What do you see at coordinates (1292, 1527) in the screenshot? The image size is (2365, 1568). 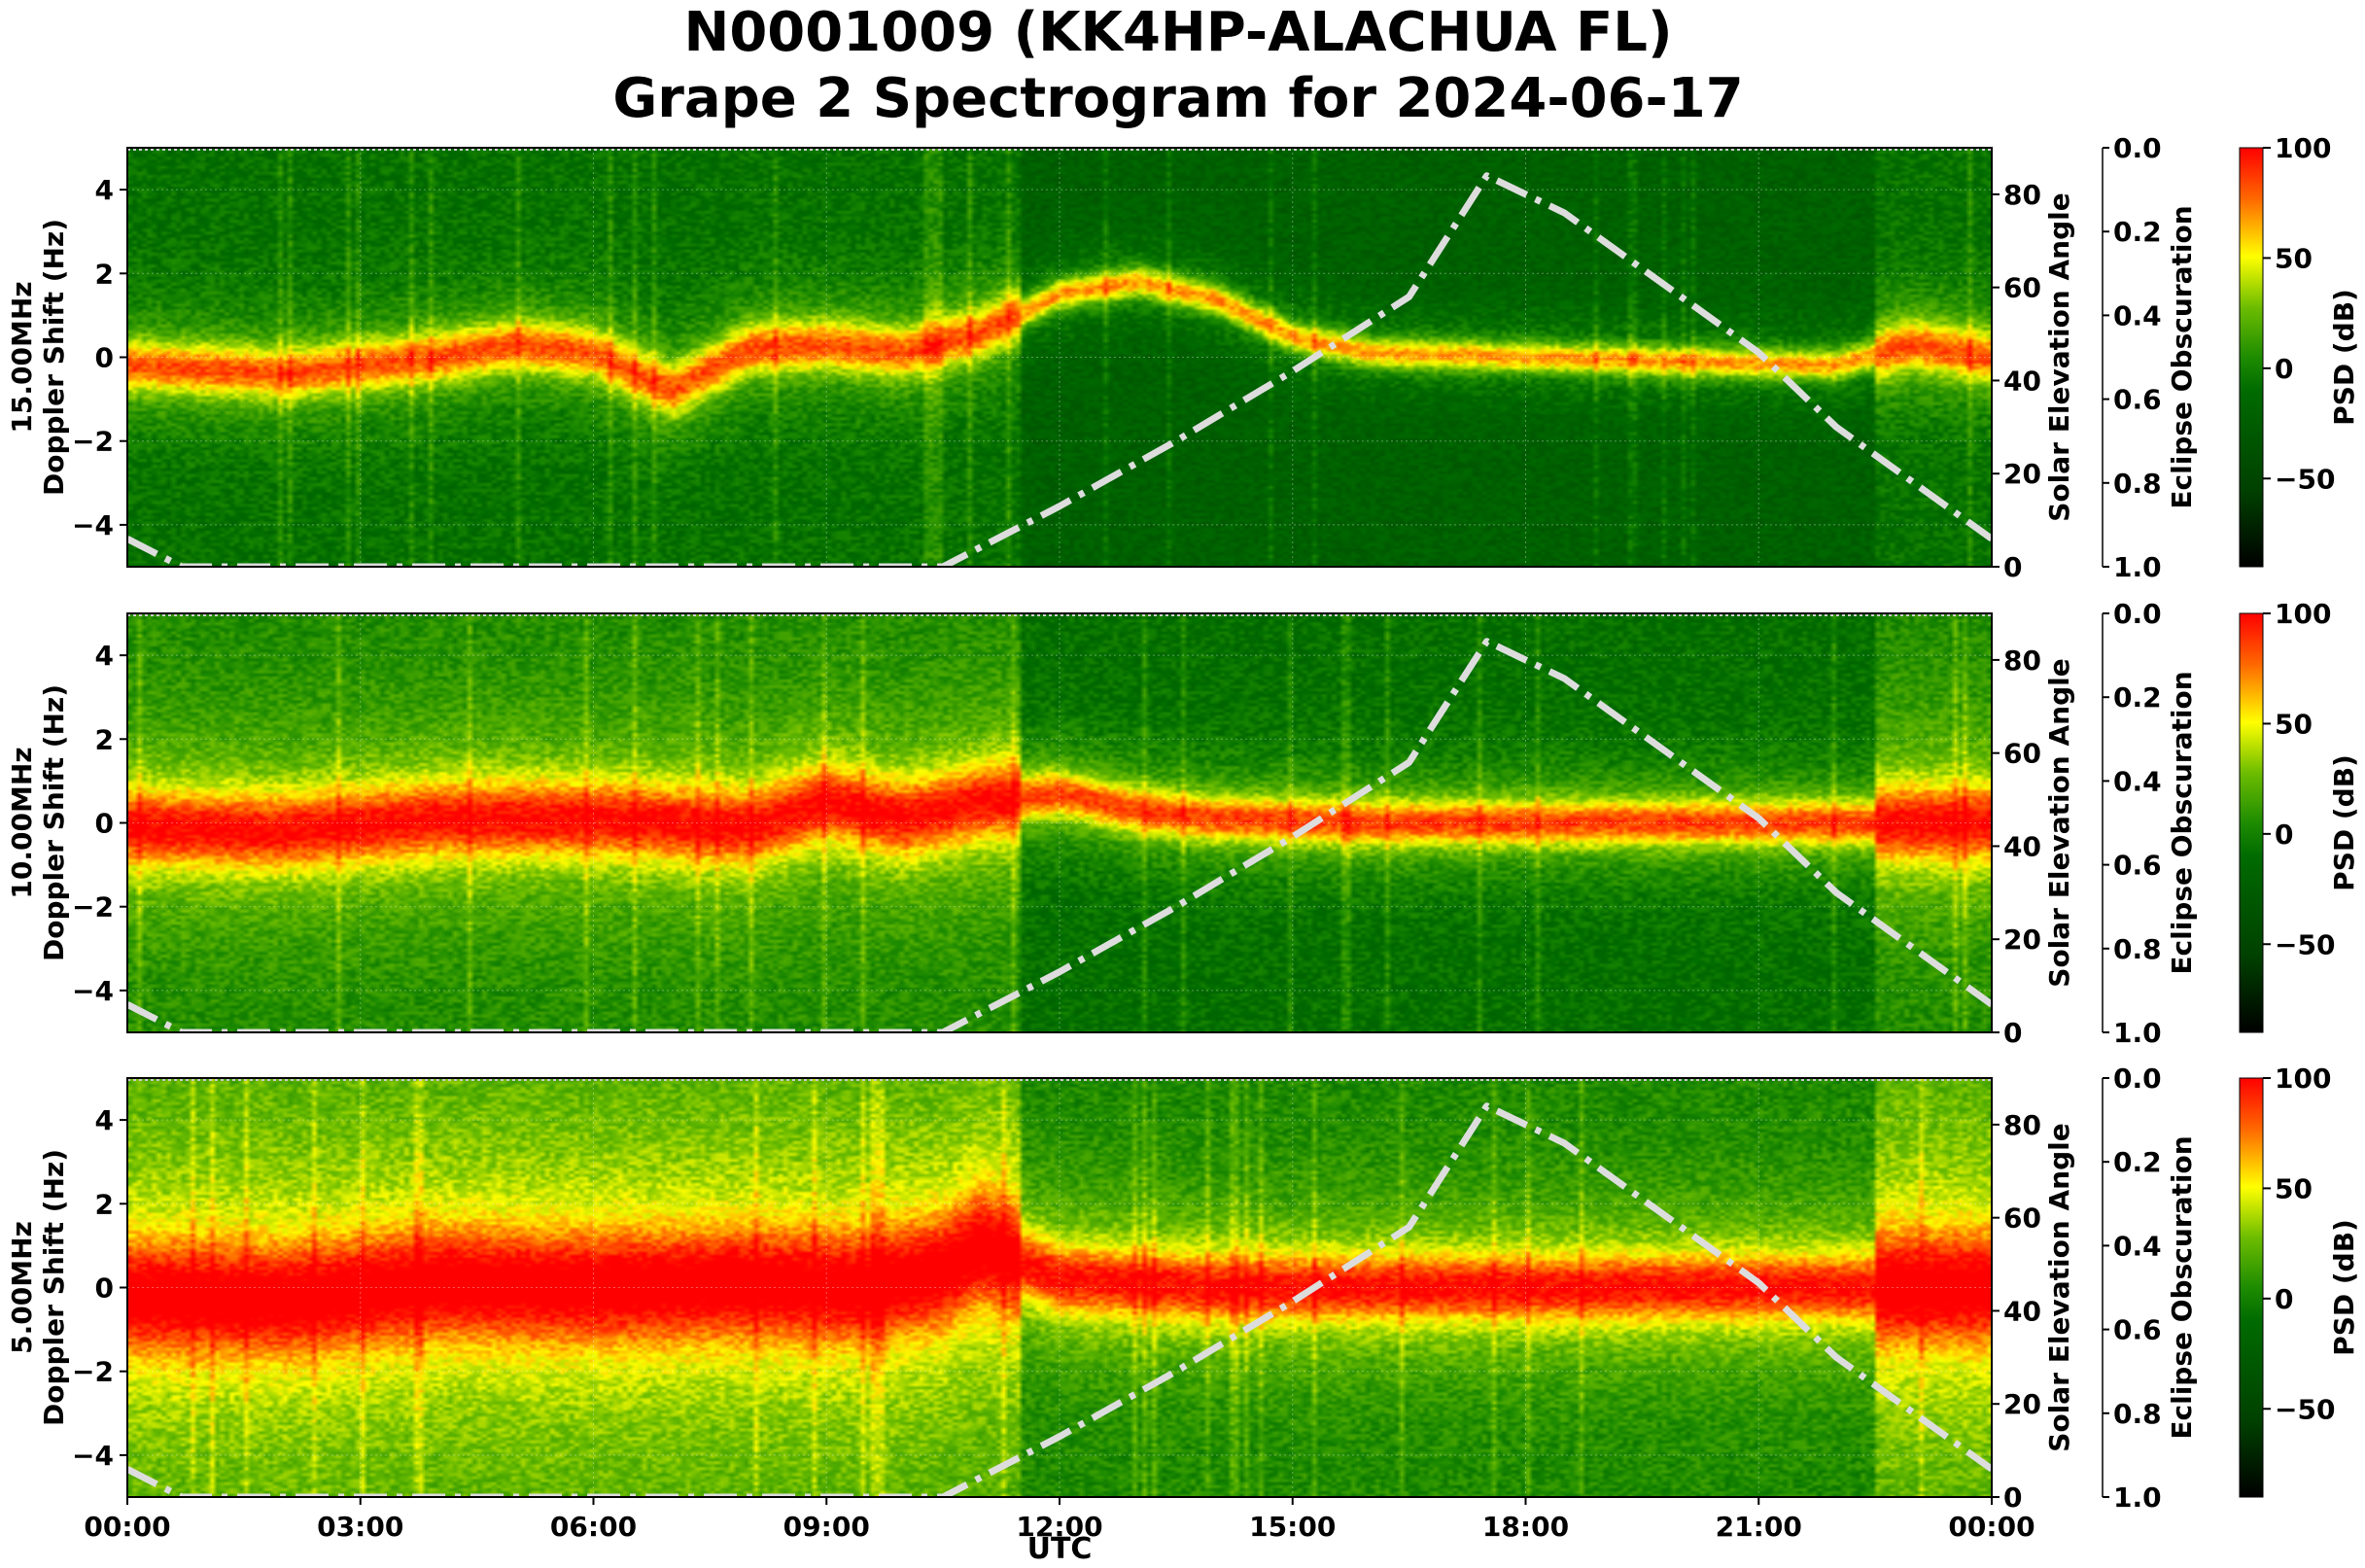 I see `x-tick-label: 15:00` at bounding box center [1292, 1527].